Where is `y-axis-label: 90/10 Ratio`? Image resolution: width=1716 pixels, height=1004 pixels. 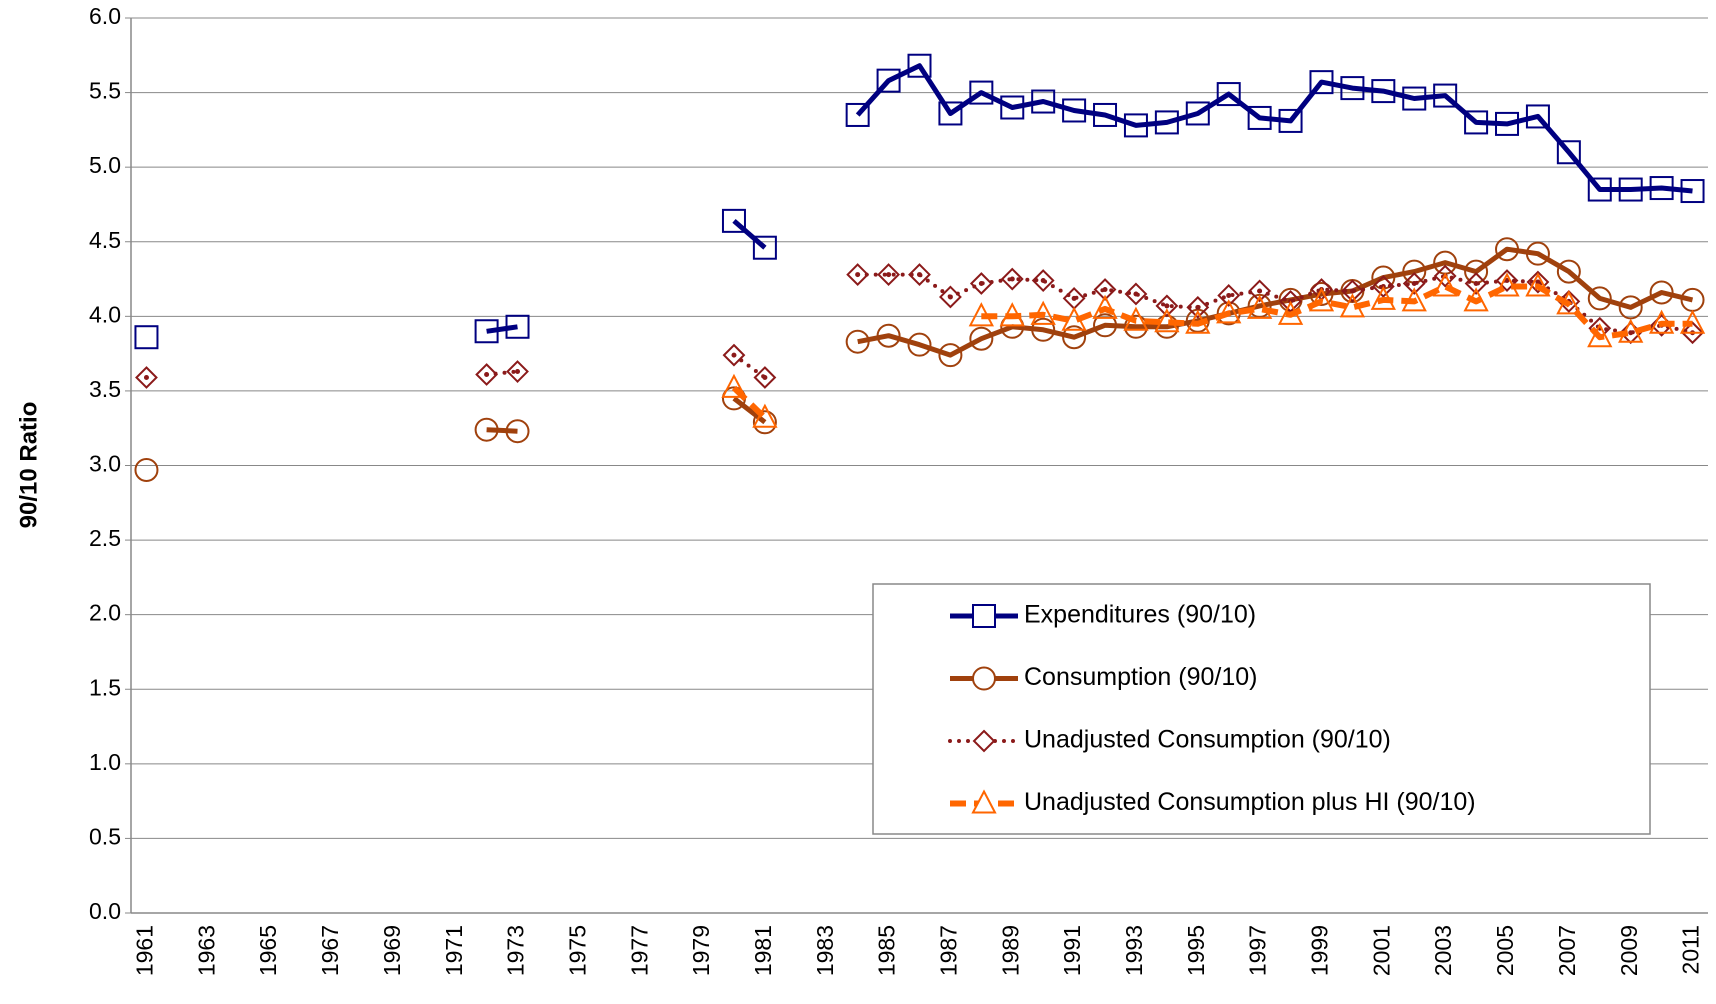
y-axis-label: 90/10 Ratio is located at coordinates (28, 465).